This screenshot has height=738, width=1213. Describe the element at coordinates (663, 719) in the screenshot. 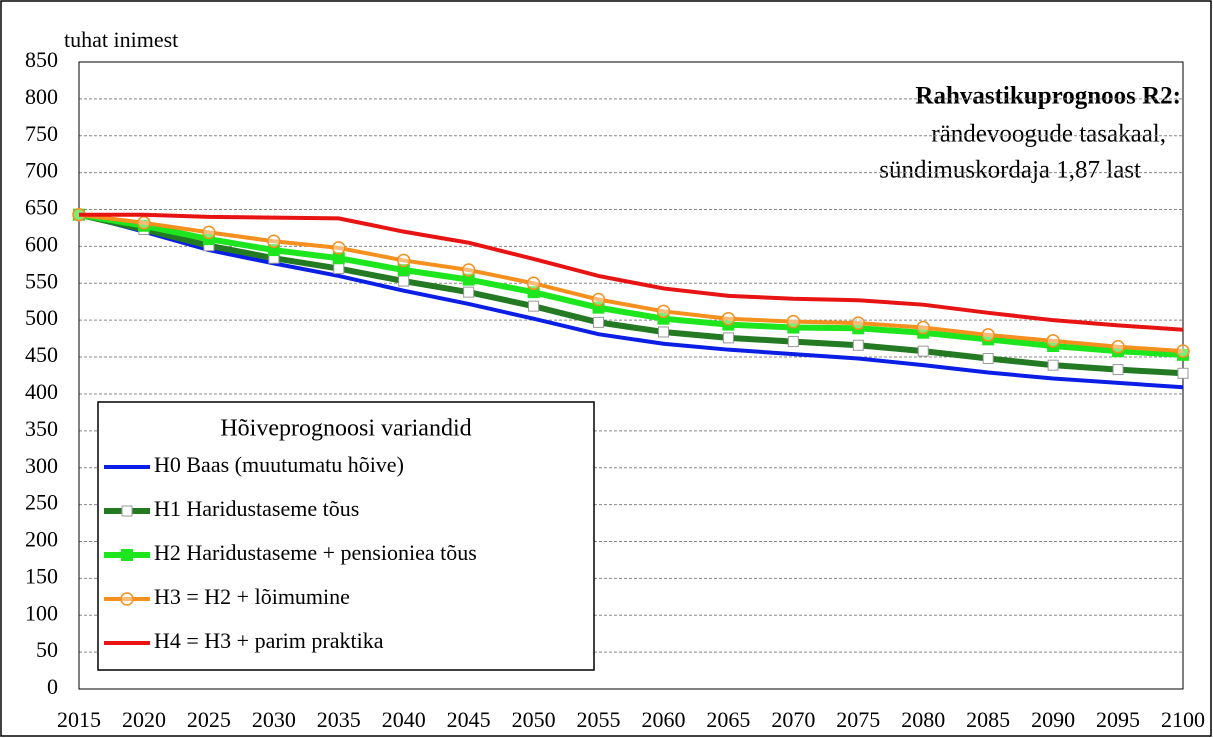

I see `x-tick-label: 2060` at that location.